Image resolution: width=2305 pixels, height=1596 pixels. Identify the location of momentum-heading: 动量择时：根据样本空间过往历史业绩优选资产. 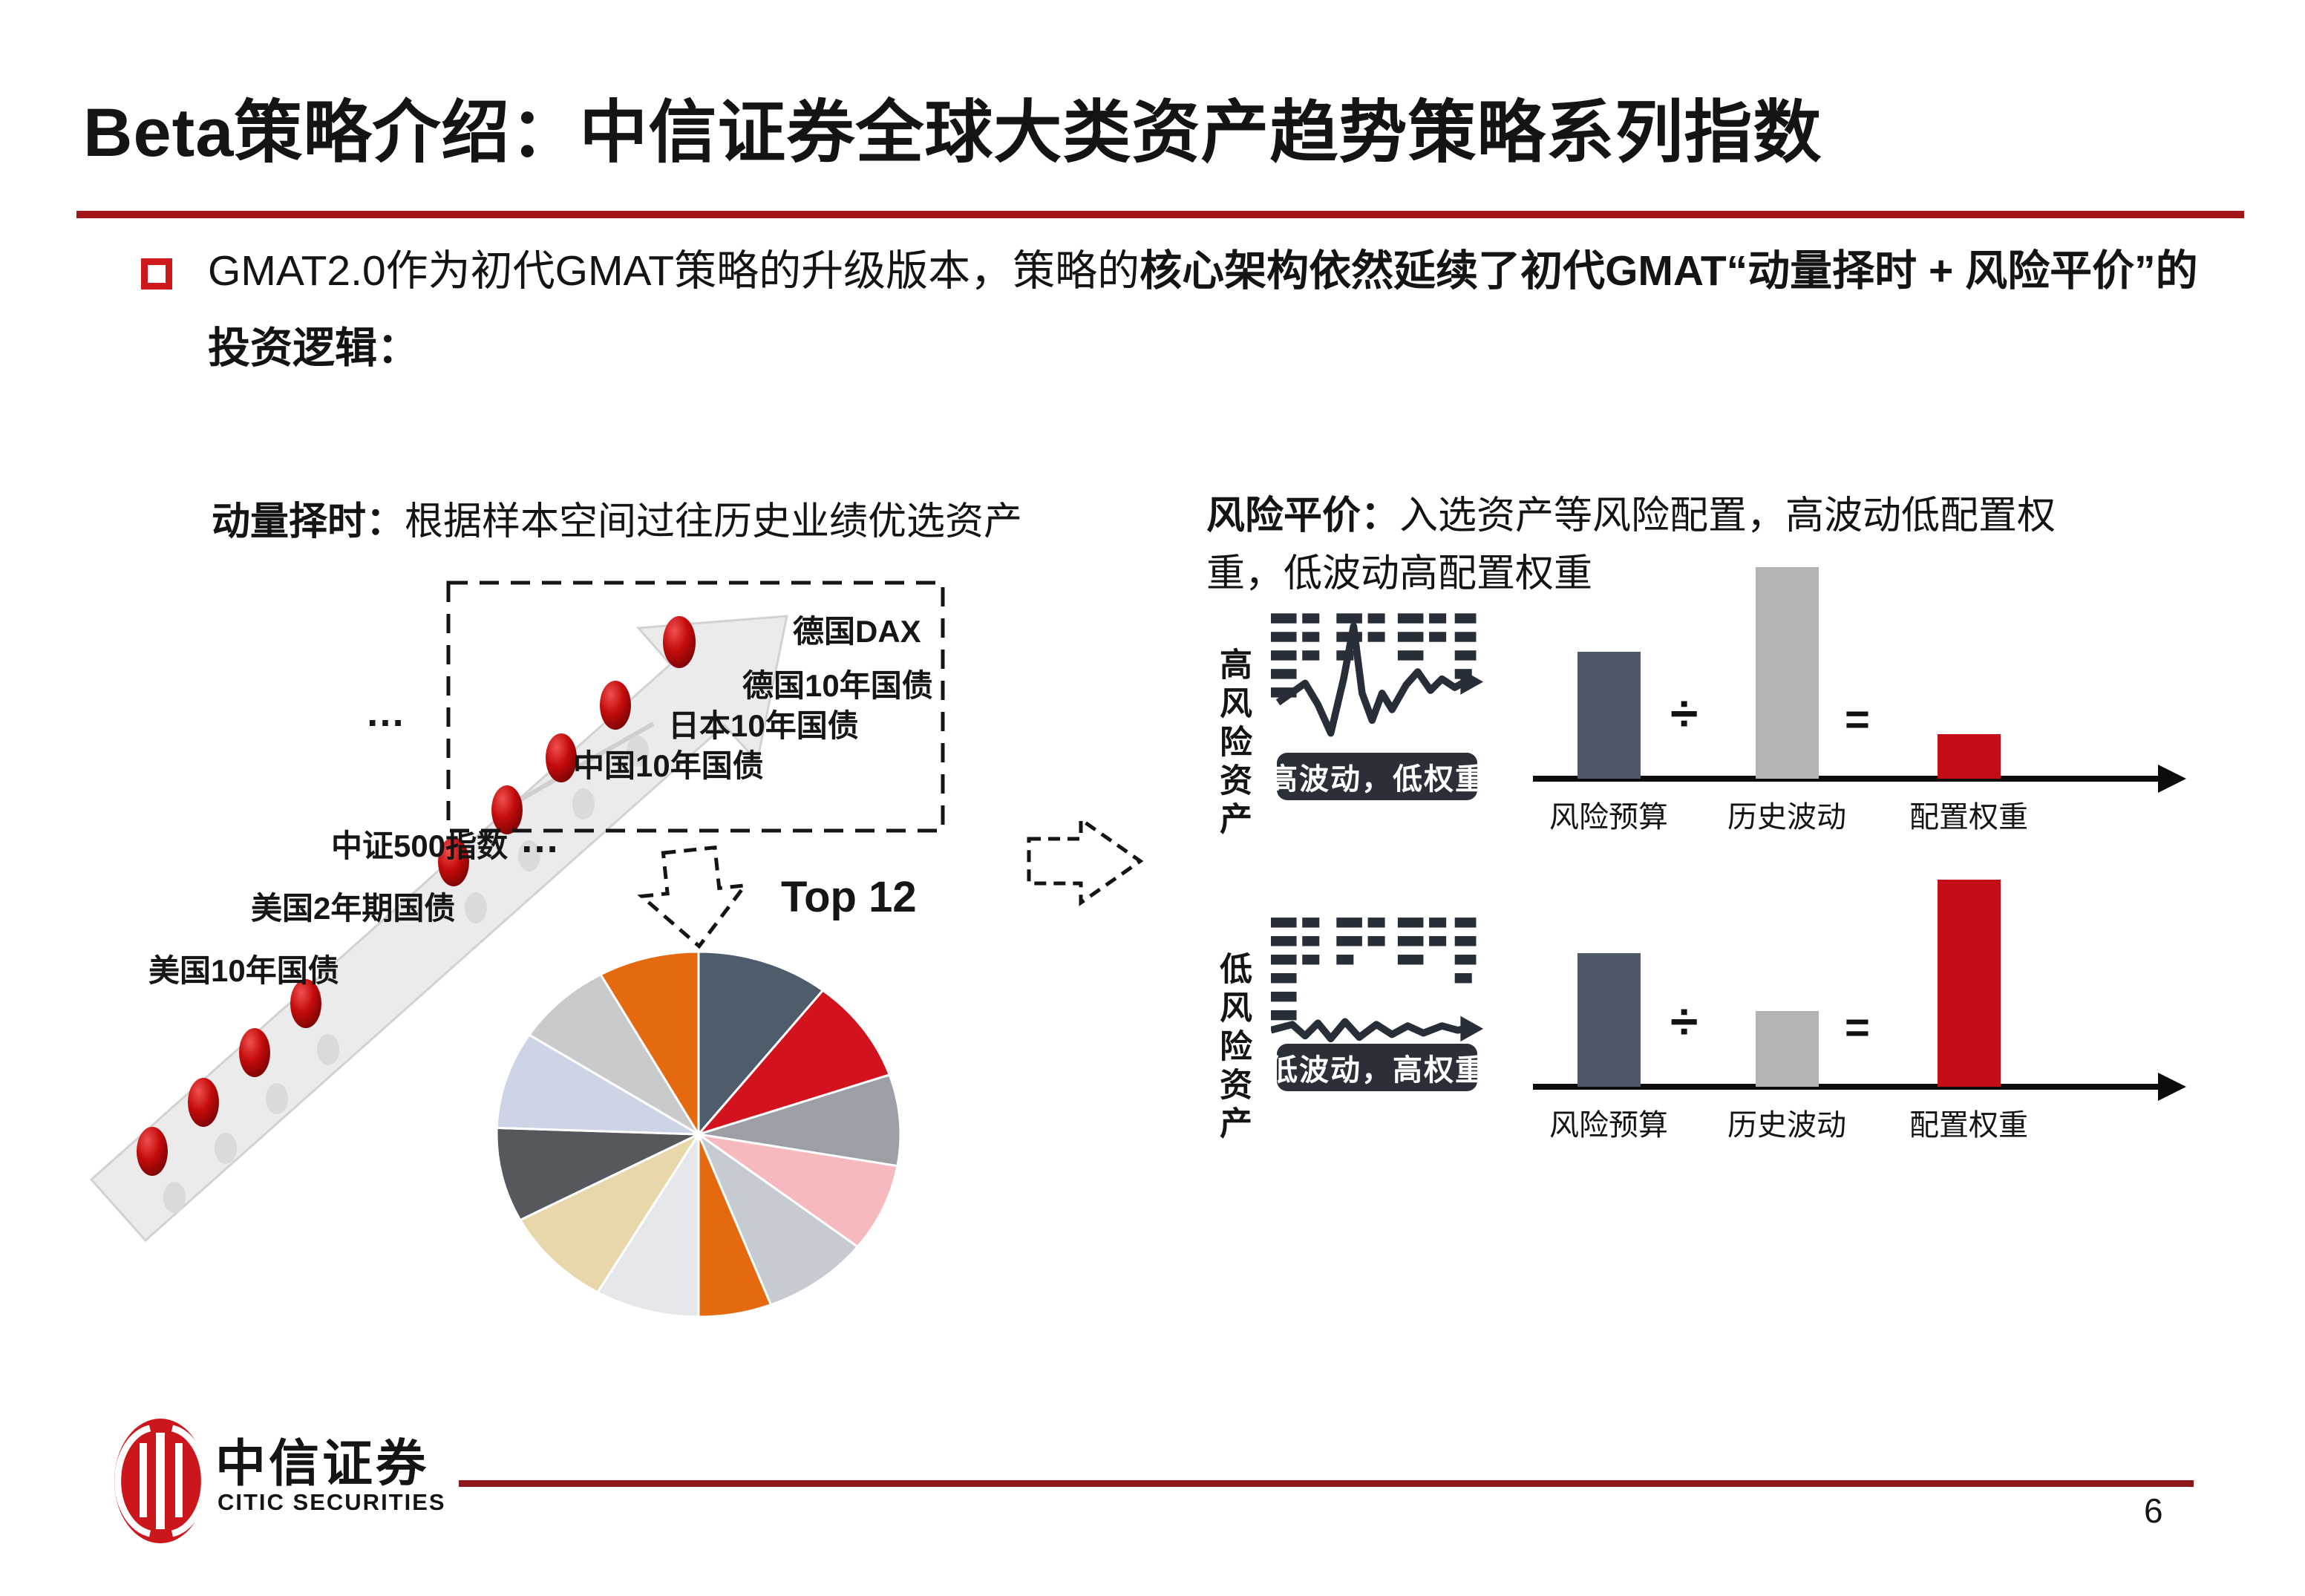
(617, 518).